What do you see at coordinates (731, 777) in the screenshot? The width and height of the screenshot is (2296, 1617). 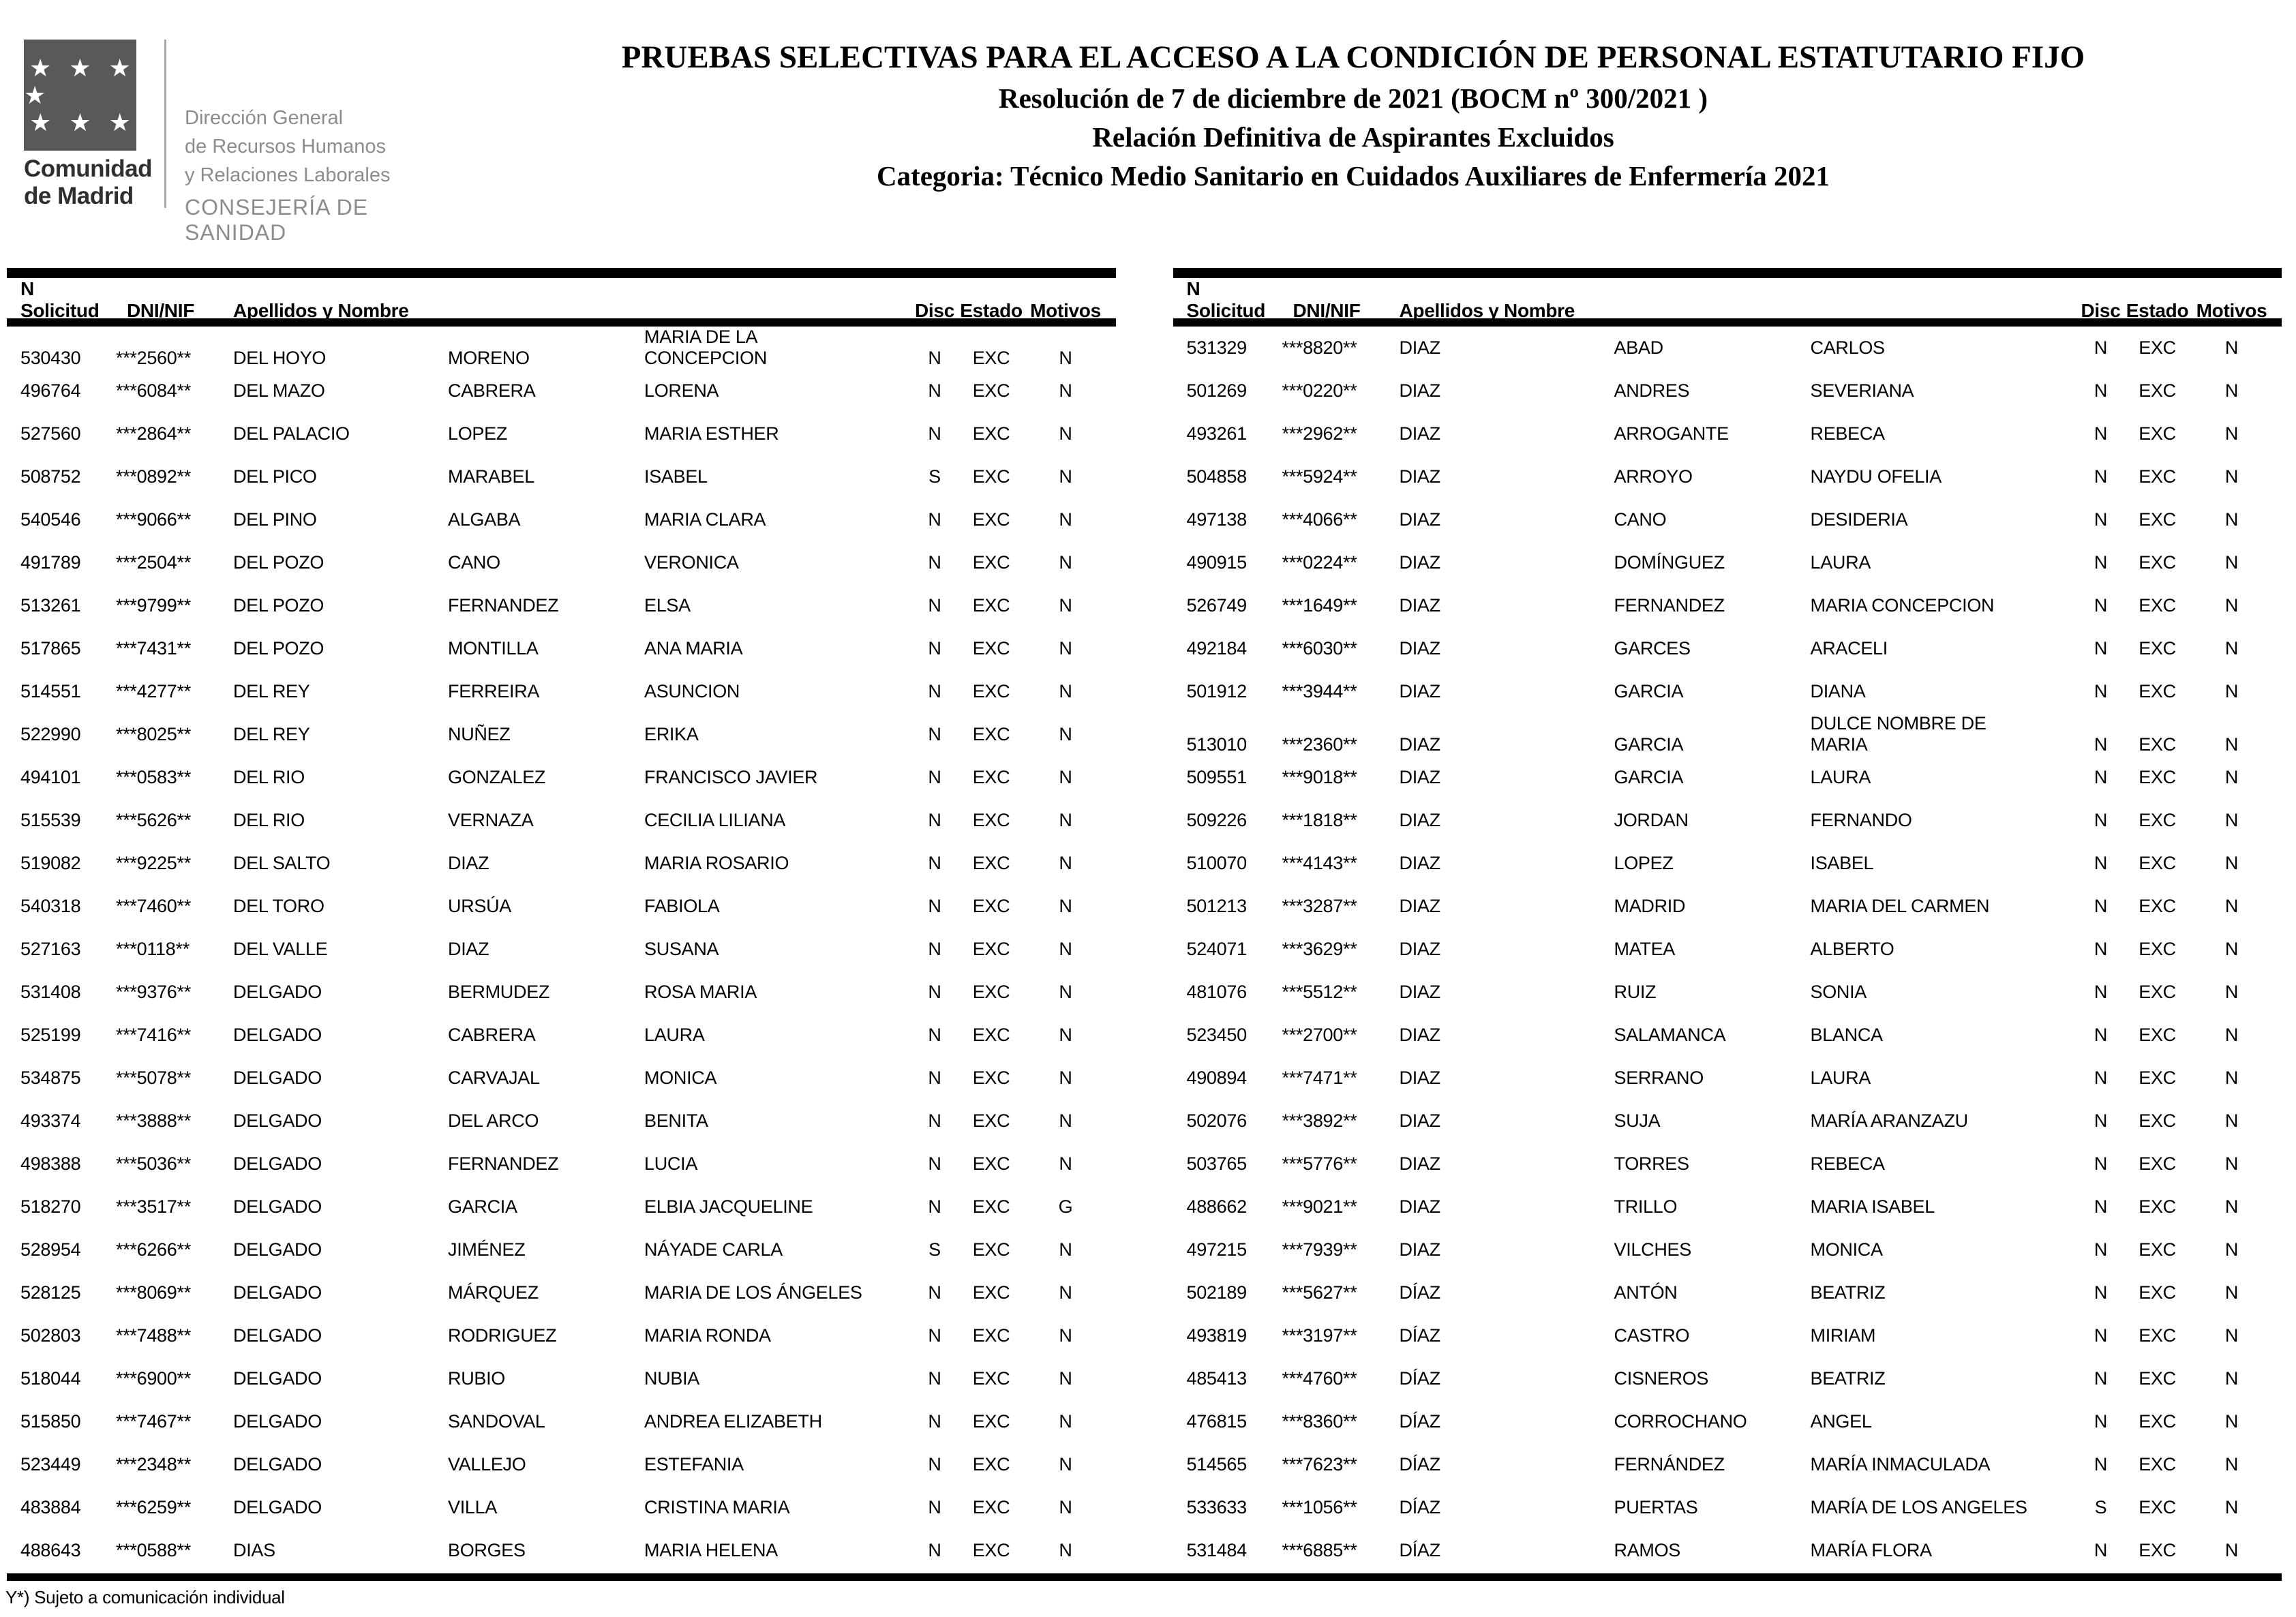 I see `cell-nombre: FRANCISCO JAVIER` at bounding box center [731, 777].